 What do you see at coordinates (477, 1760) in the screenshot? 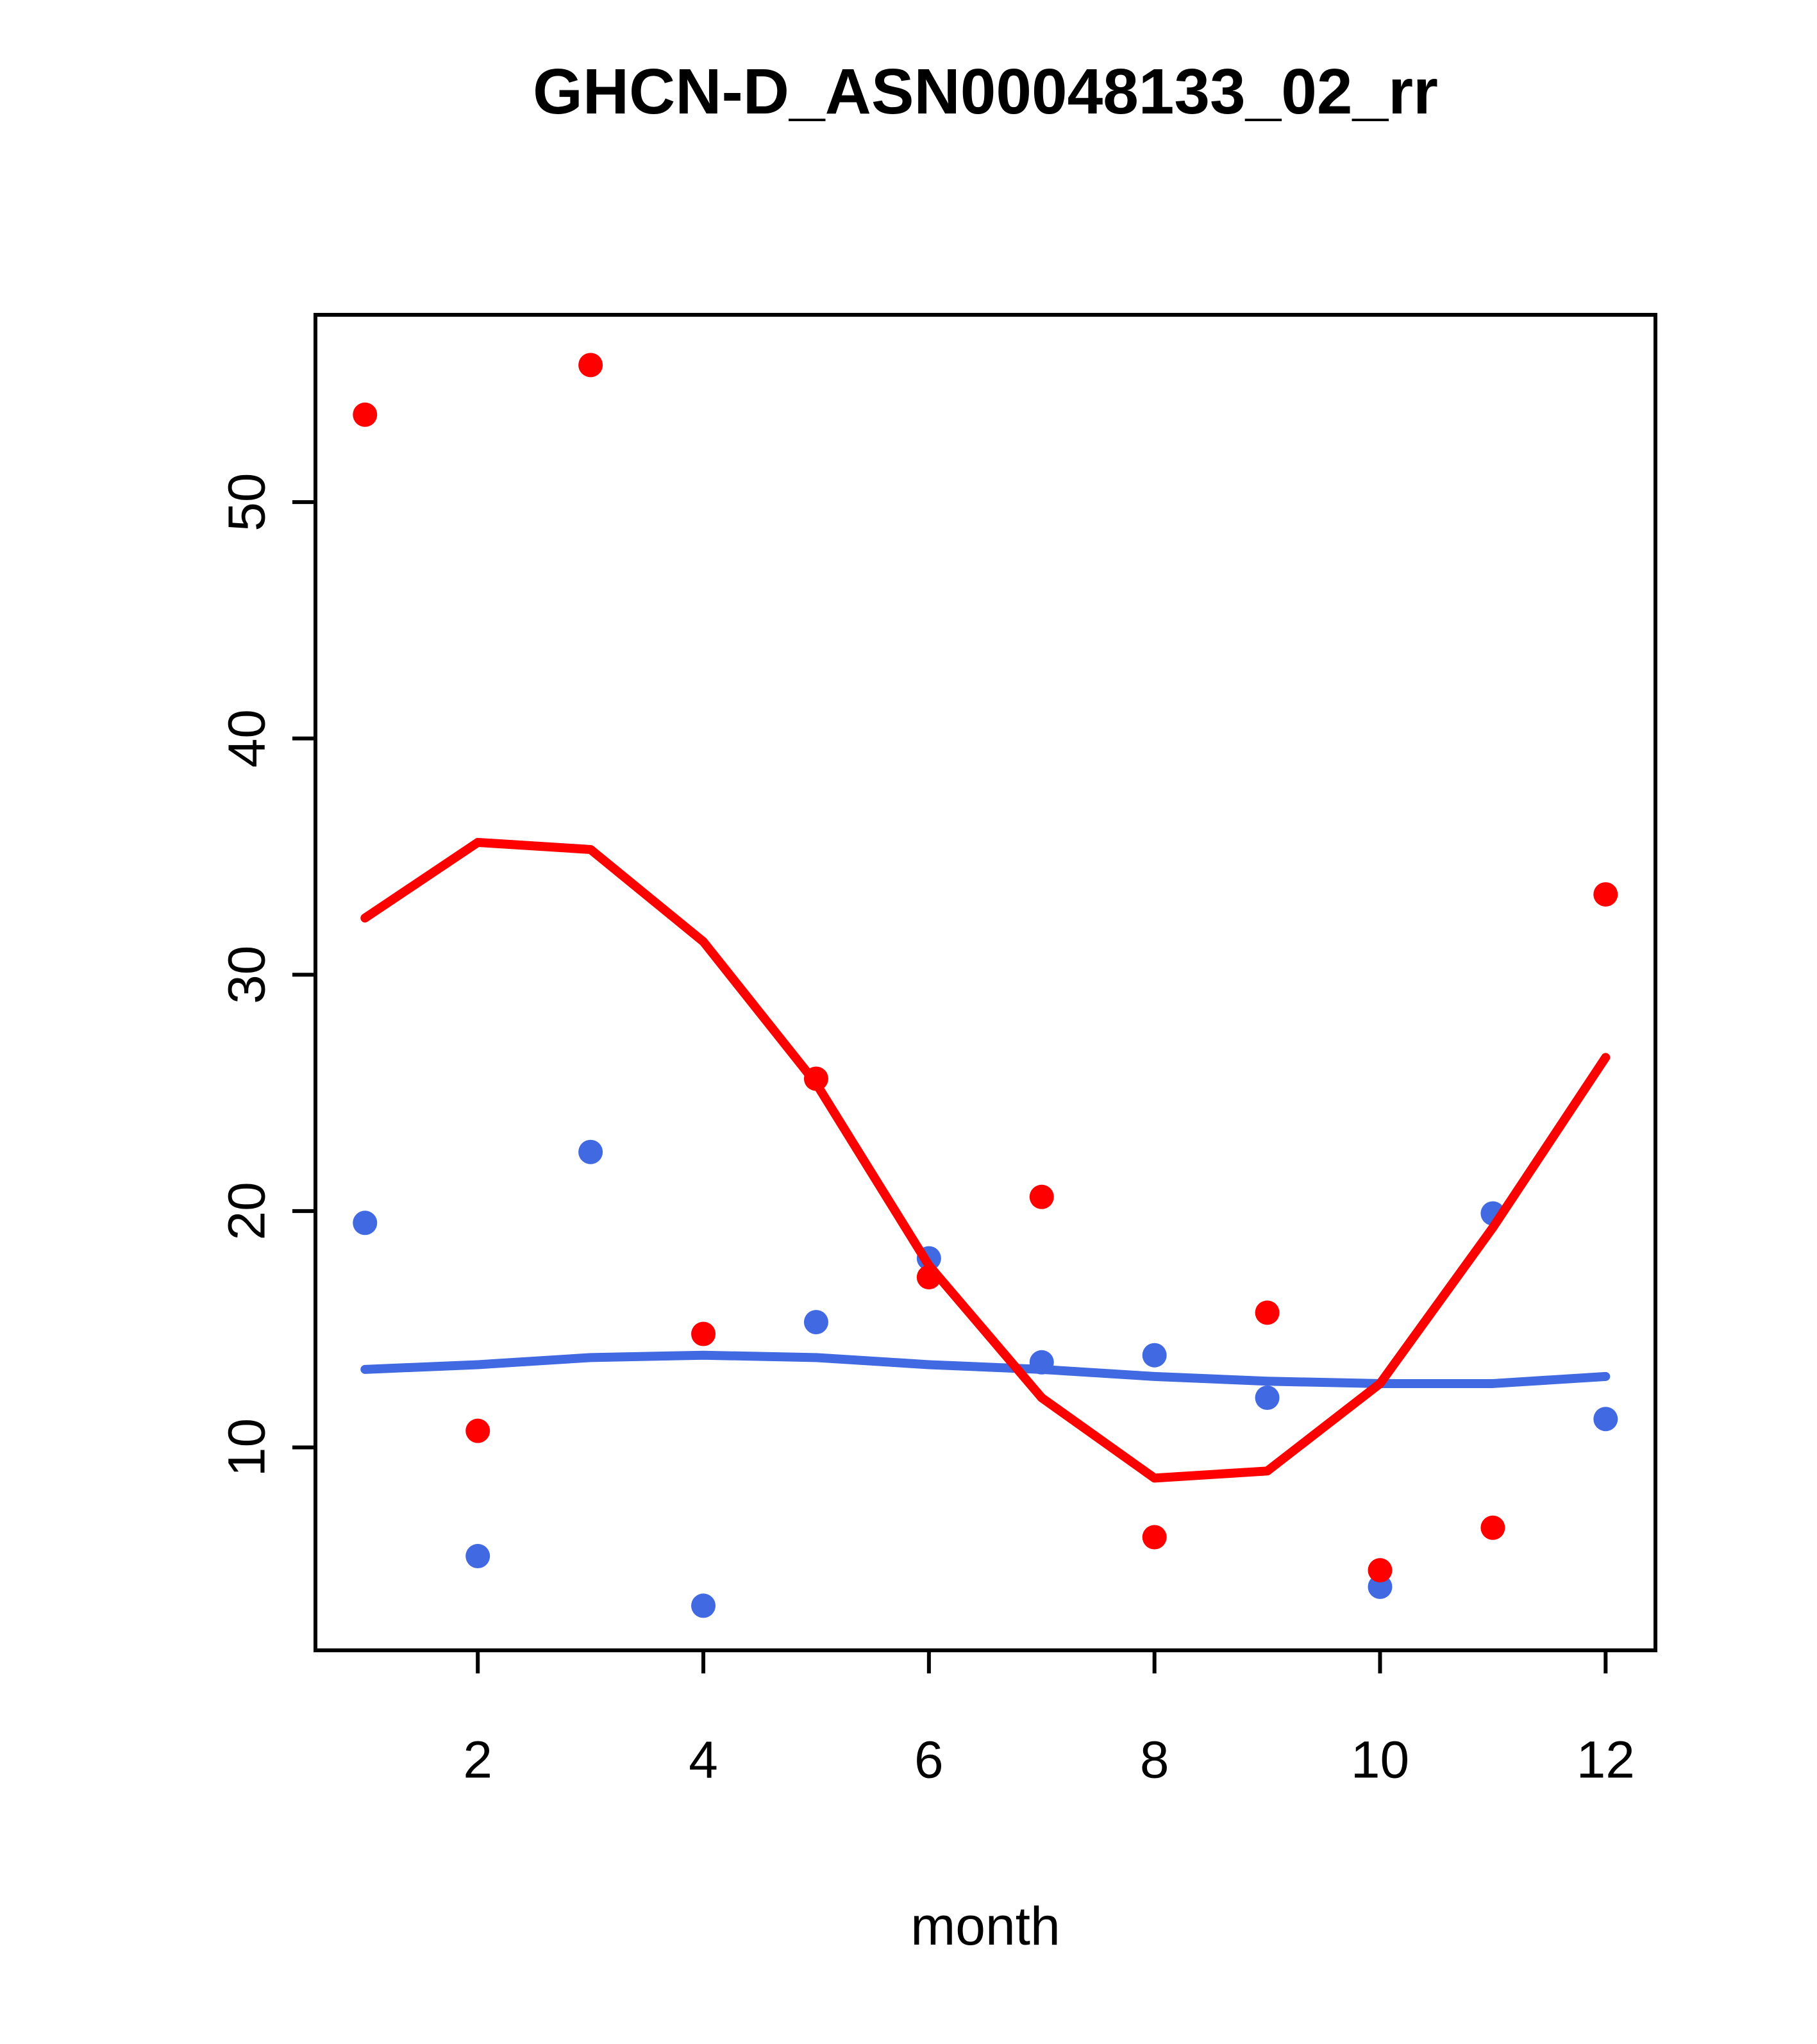
I see `x-axis-tick-label: 2` at bounding box center [477, 1760].